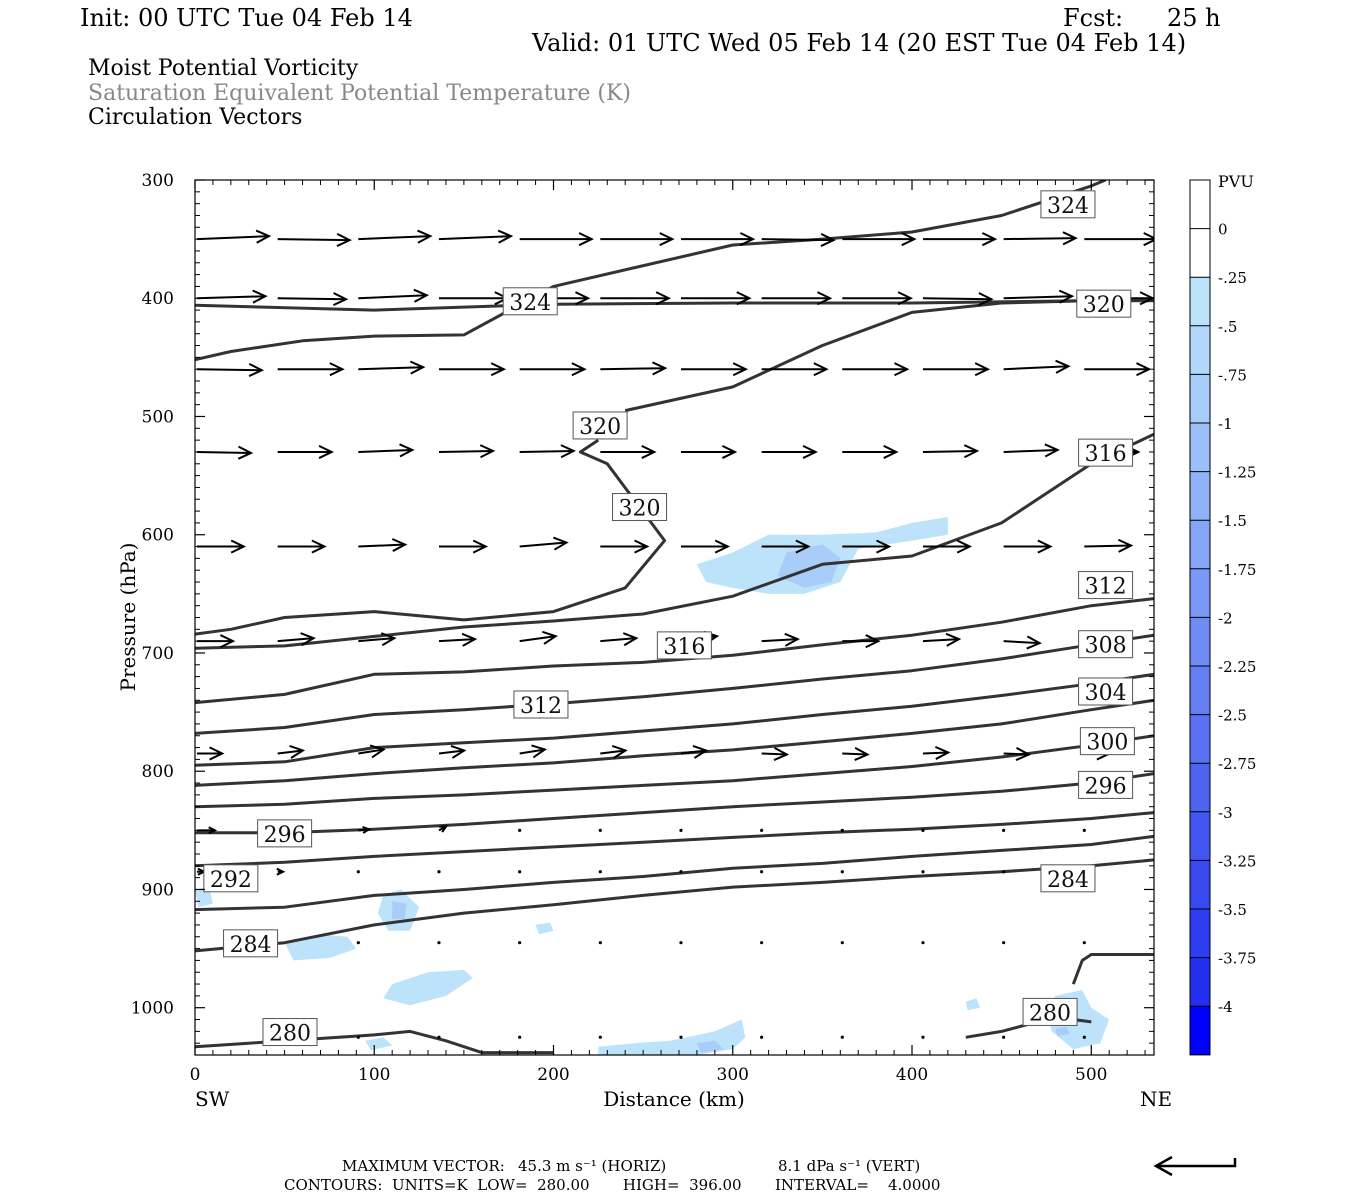  I want to click on colorbar-label: -2, so click(1225, 618).